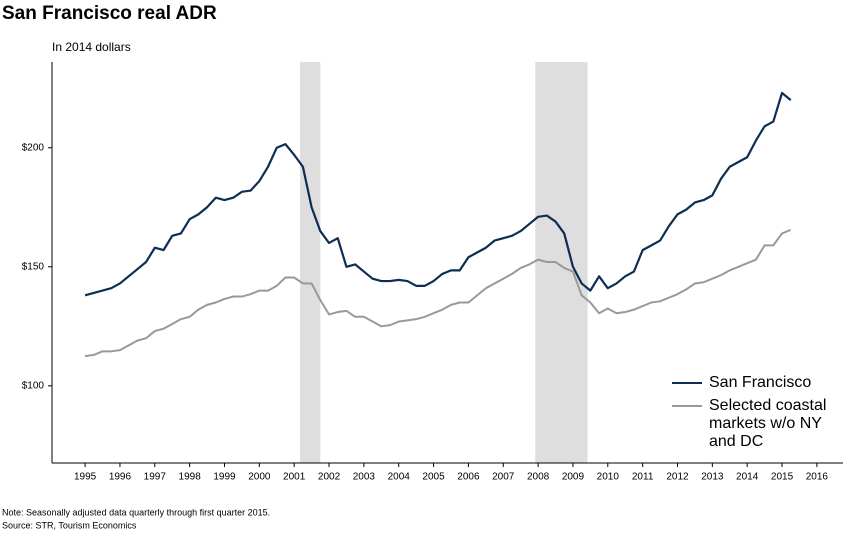  I want to click on legend-item: Selected coastal markets w/o NY and DC, so click(757, 424).